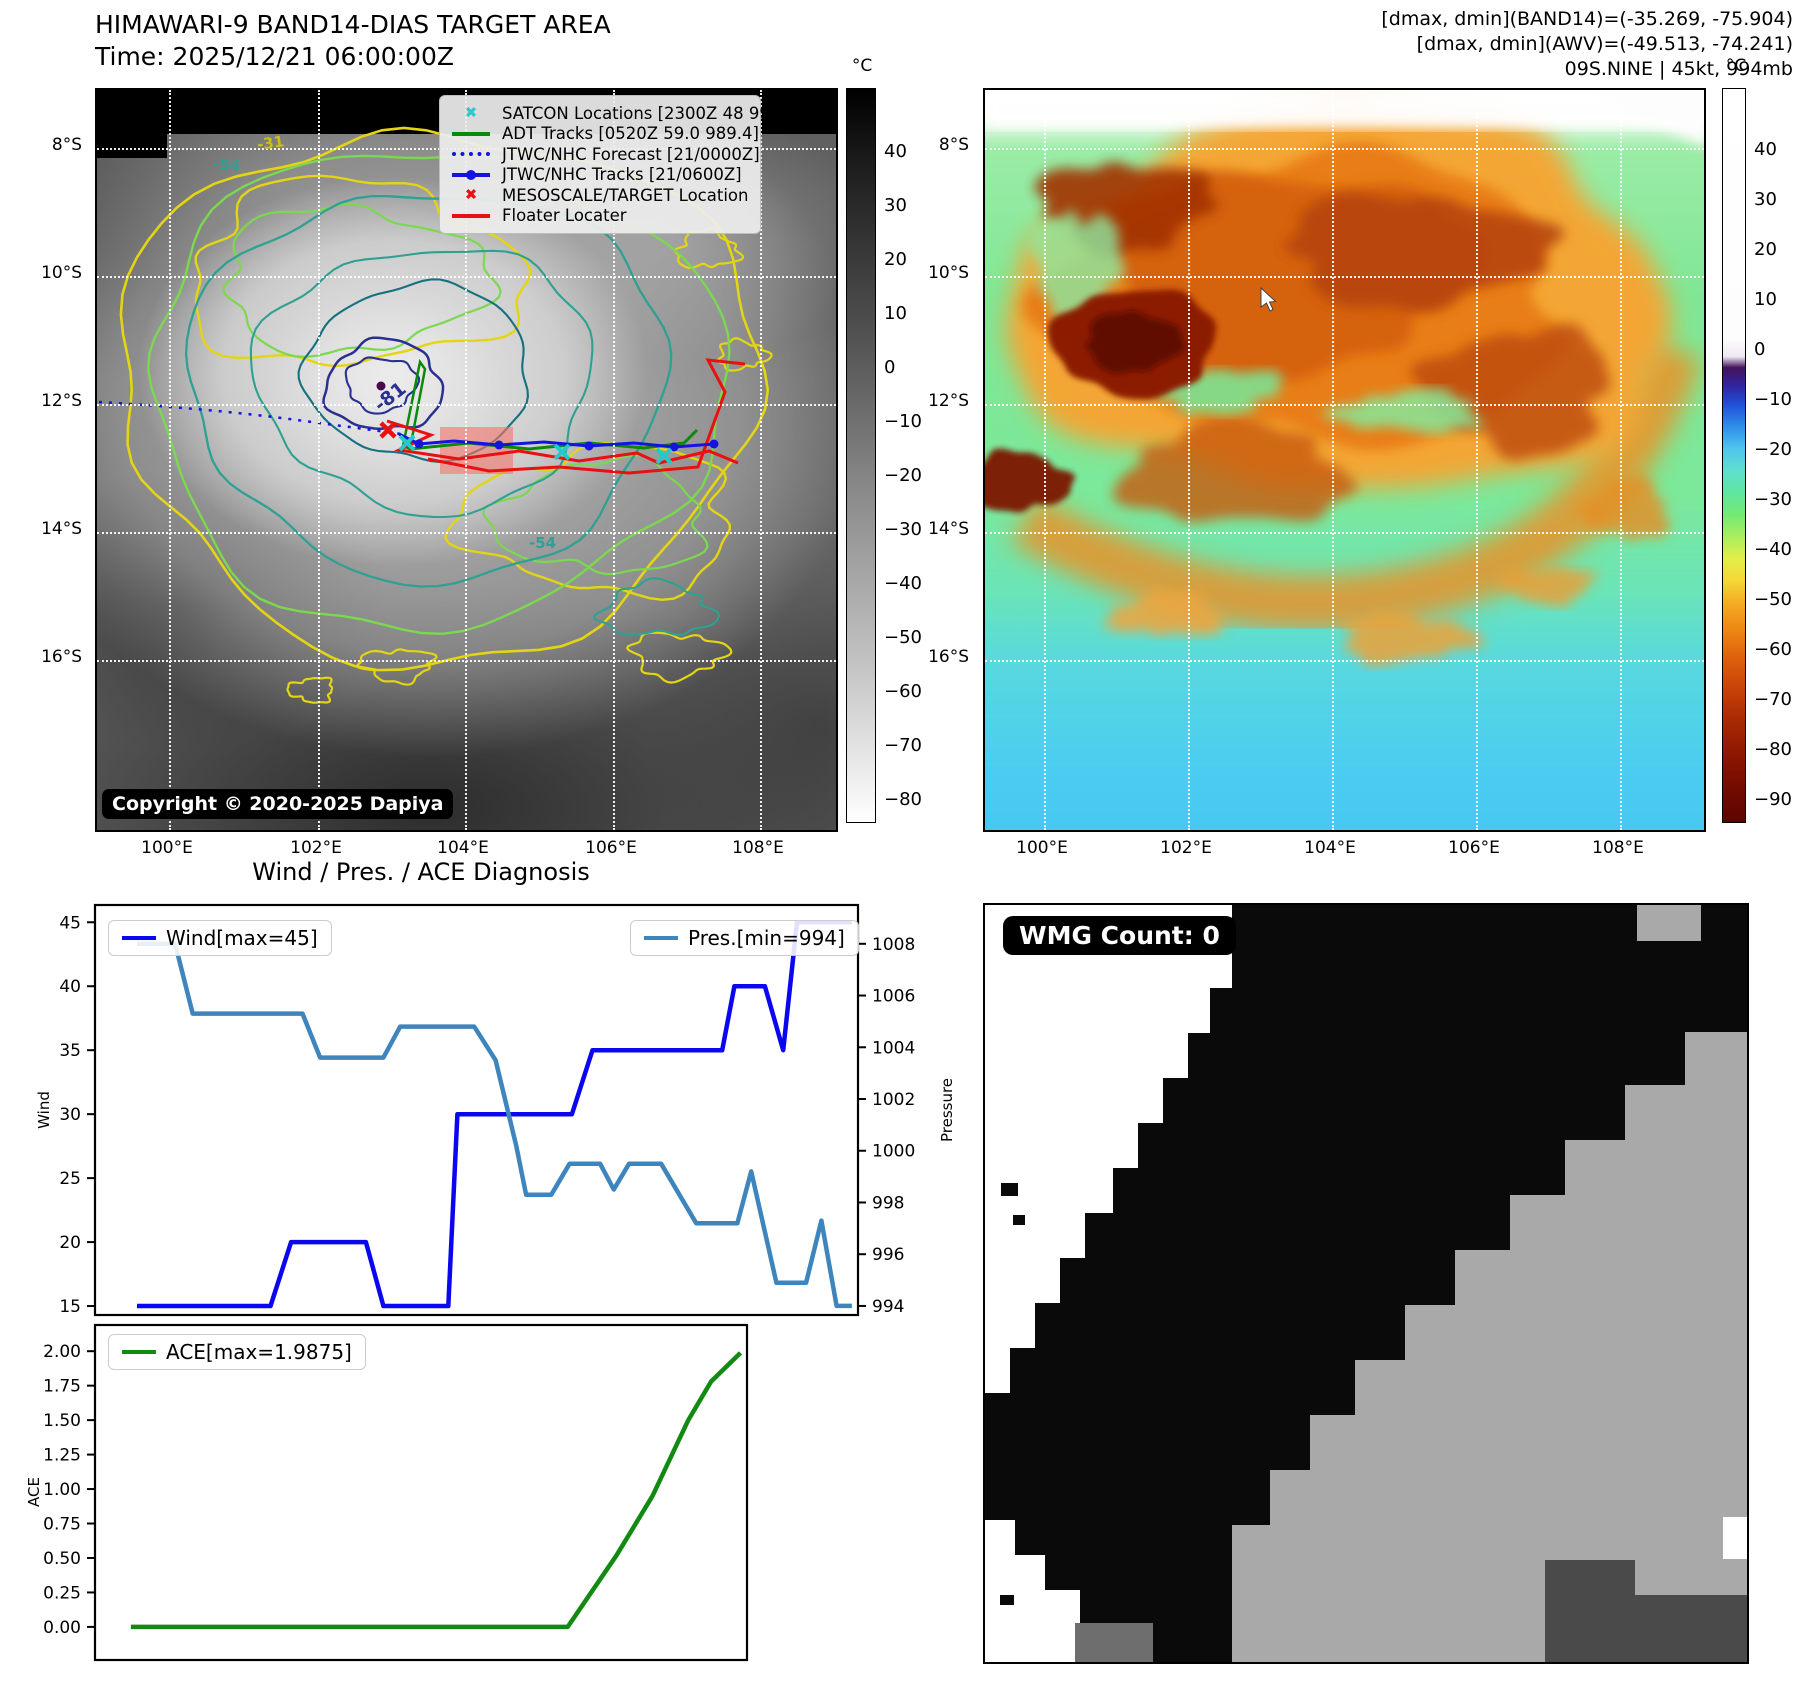  What do you see at coordinates (70, 1179) in the screenshot?
I see `axis-tick-label: 25` at bounding box center [70, 1179].